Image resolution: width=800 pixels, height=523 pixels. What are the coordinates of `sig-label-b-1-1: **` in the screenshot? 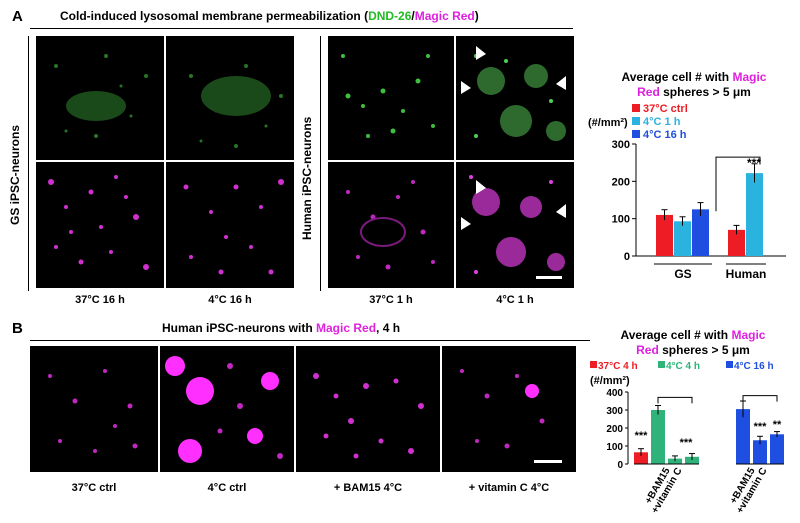 It's located at (777, 425).